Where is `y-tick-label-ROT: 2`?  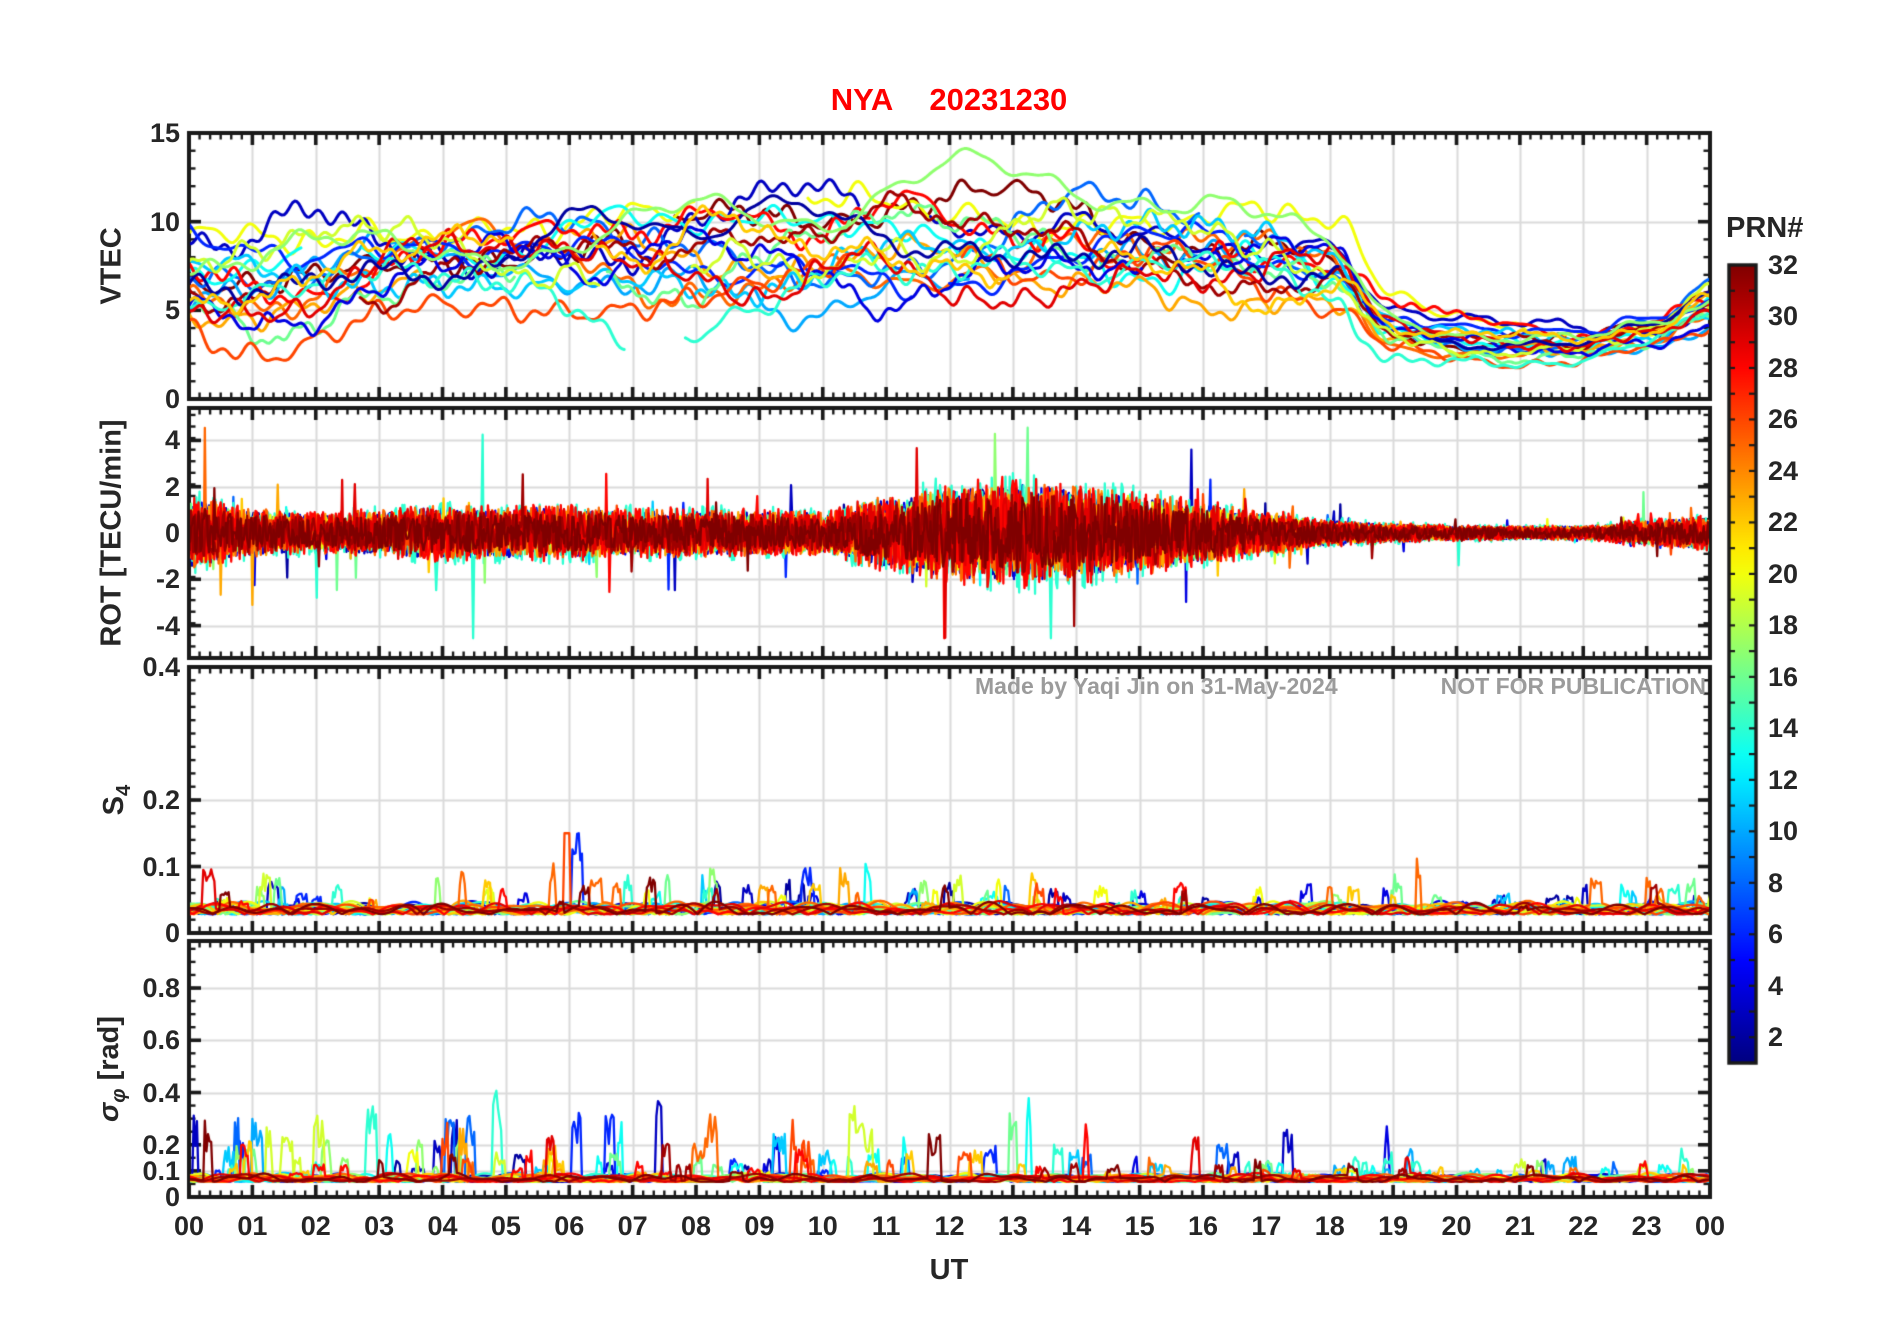 y-tick-label-ROT: 2 is located at coordinates (172, 486).